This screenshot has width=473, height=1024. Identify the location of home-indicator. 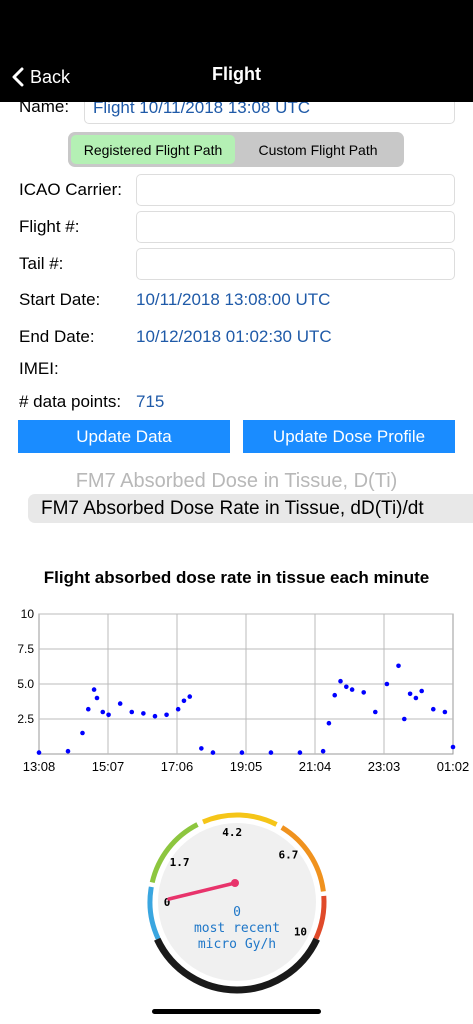
(236, 1011).